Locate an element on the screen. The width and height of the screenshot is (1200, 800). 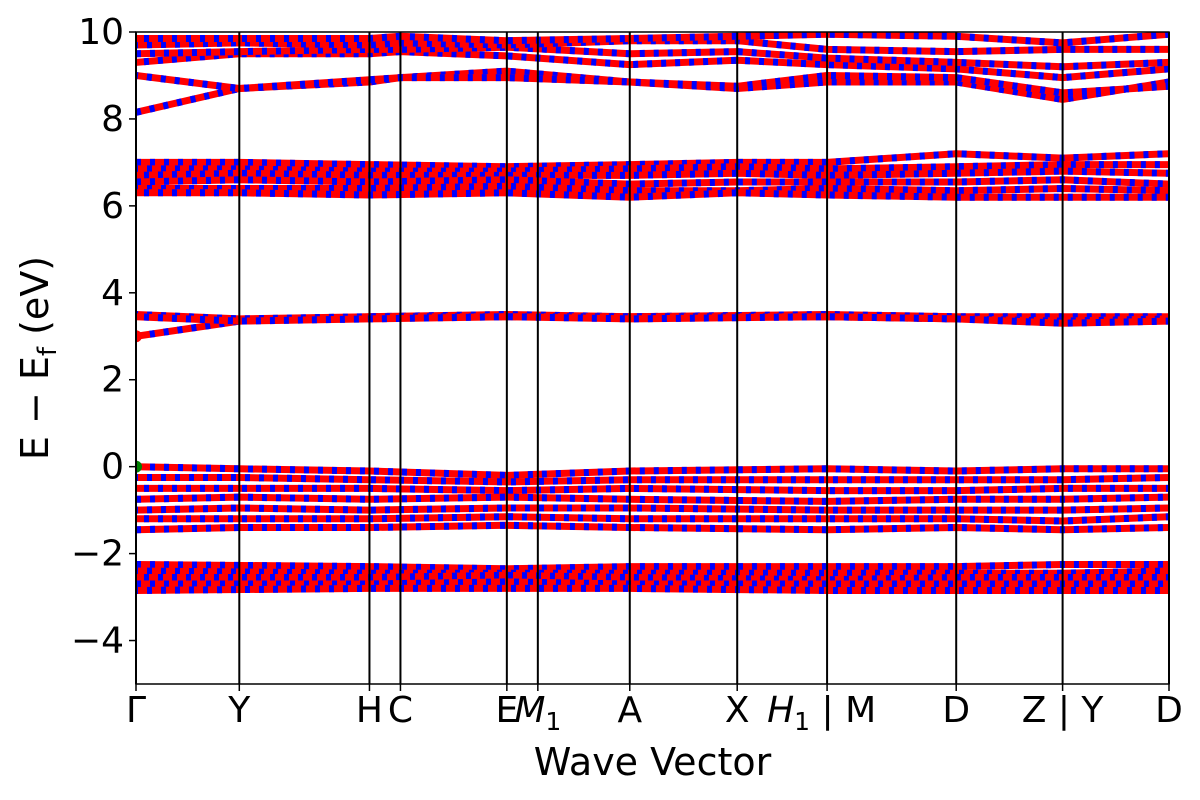
y-tick-label: 4 is located at coordinates (112, 293).